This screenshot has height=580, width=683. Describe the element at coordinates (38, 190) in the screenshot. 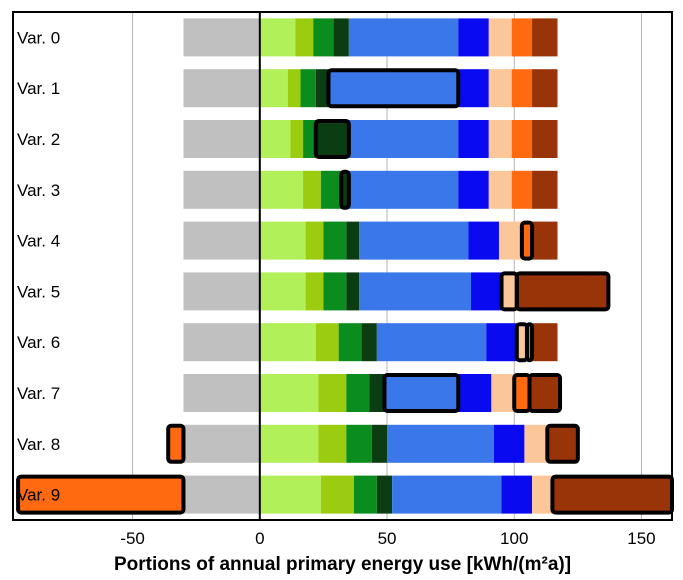

I see `category-label: Var. 3` at that location.